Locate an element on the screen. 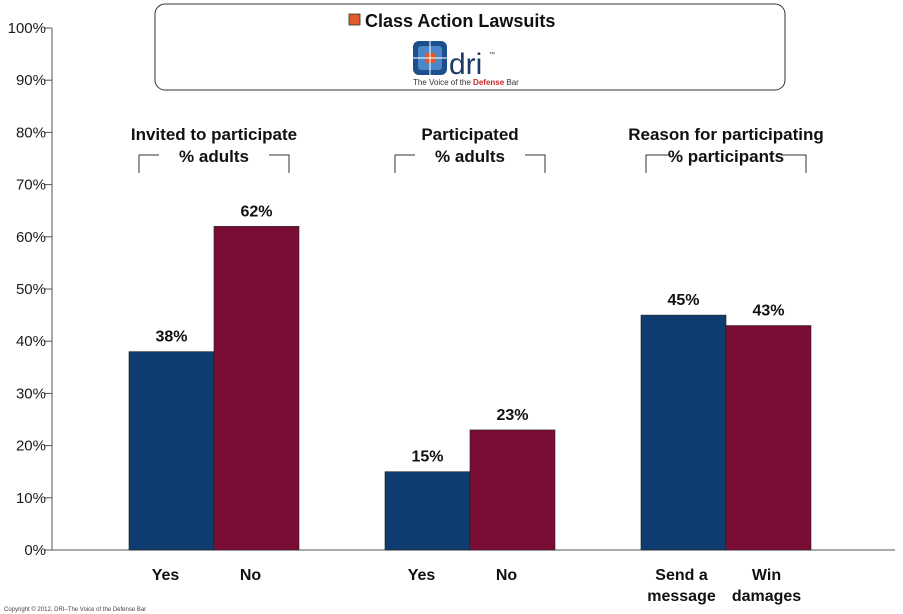 This screenshot has height=614, width=903. y-tick-label: 50% is located at coordinates (31, 289).